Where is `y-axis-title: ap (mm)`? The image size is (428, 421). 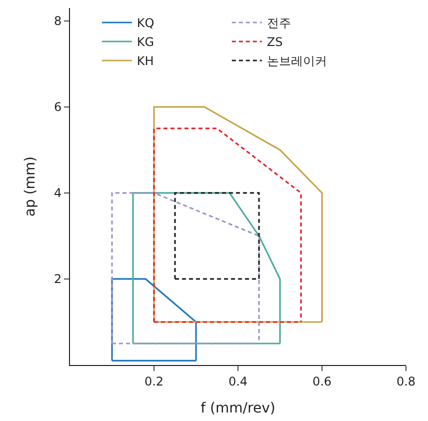 y-axis-title: ap (mm) is located at coordinates (30, 186).